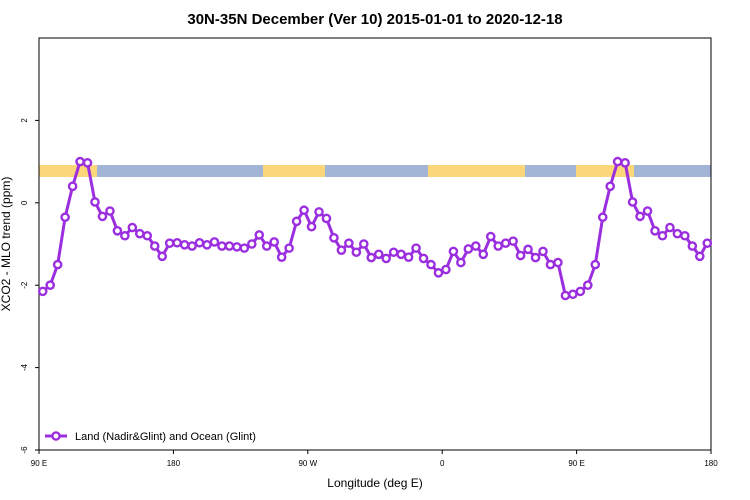 Image resolution: width=750 pixels, height=500 pixels. What do you see at coordinates (6, 244) in the screenshot?
I see `y-axis-label: XCO2 - MLO trend (ppm)` at bounding box center [6, 244].